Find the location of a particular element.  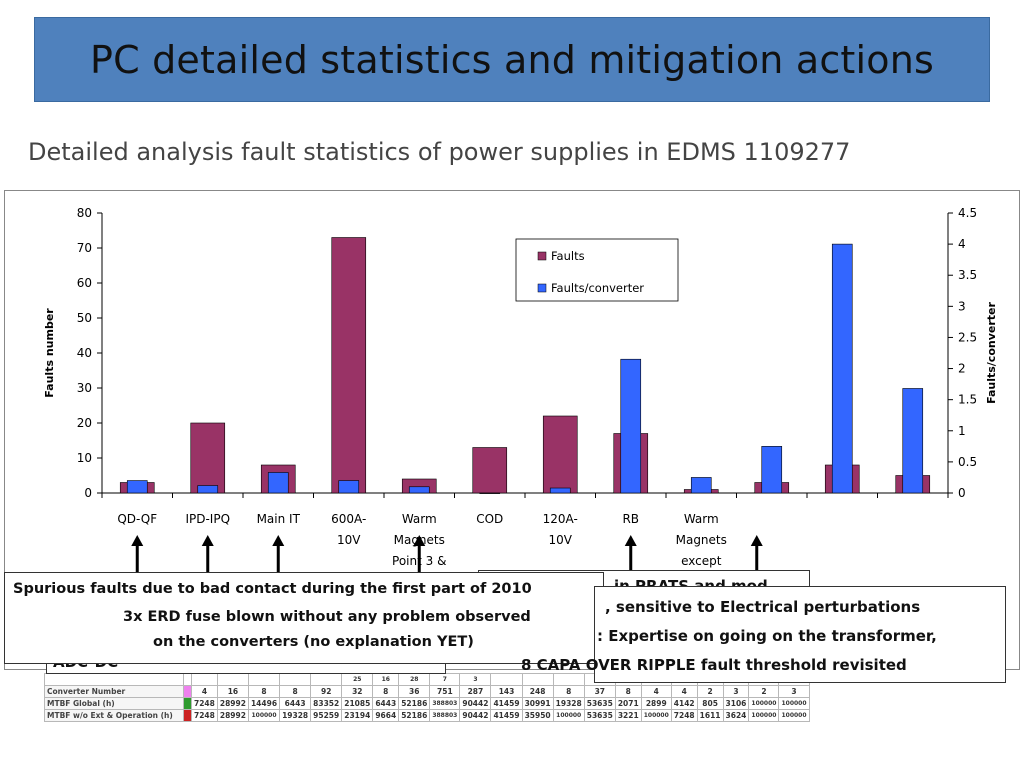

table-cell: 28 is located at coordinates (414, 679).